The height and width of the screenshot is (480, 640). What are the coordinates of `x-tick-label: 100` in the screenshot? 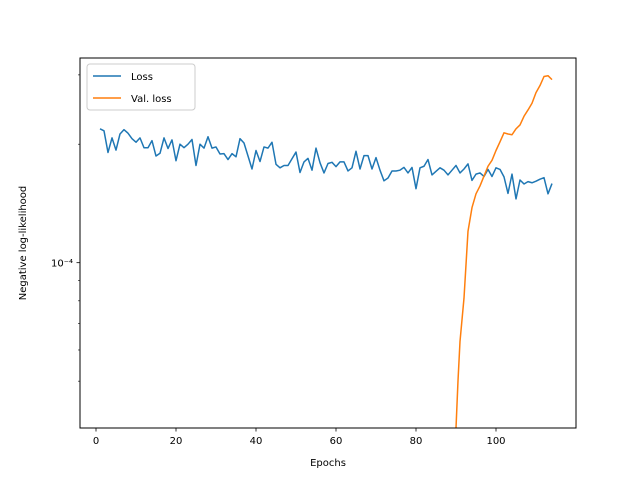 It's located at (495, 441).